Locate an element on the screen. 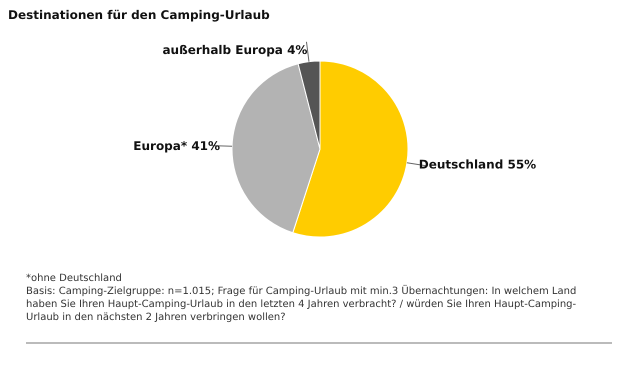  chart-title: Destinationen für den Camping-Urlaub is located at coordinates (139, 16).